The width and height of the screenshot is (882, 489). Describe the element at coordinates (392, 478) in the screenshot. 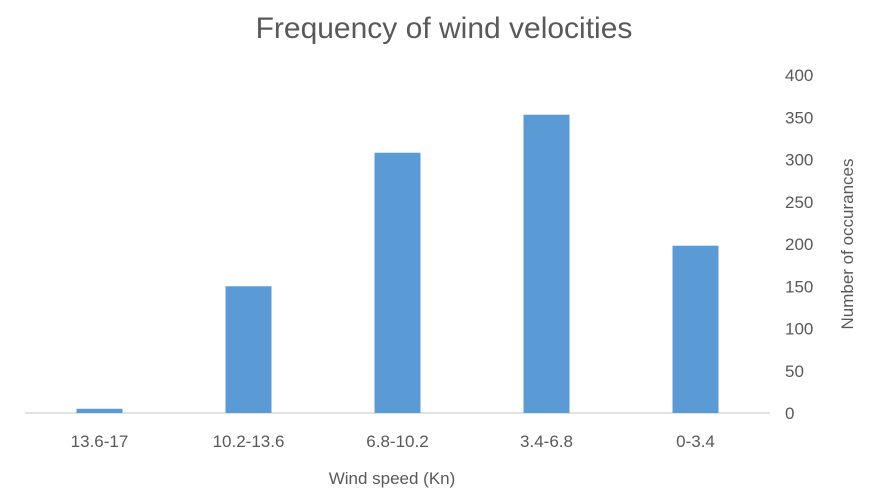

I see `x-axis-label: Wind speed (Kn)` at that location.